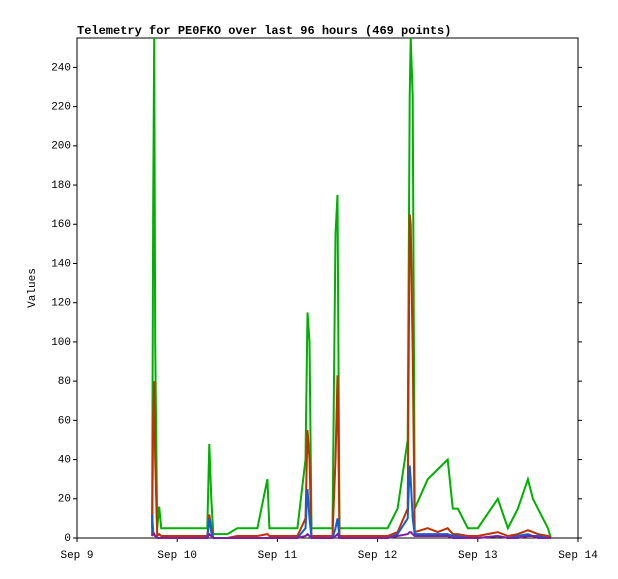 Image resolution: width=618 pixels, height=579 pixels. I want to click on y-tick-label: 200, so click(61, 147).